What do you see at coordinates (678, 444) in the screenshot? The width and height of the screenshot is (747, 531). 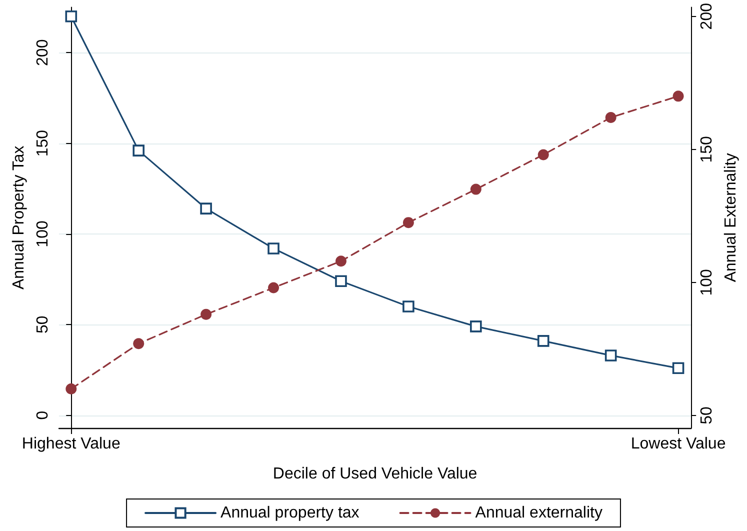 I see `x-tick-label: Lowest Value` at bounding box center [678, 444].